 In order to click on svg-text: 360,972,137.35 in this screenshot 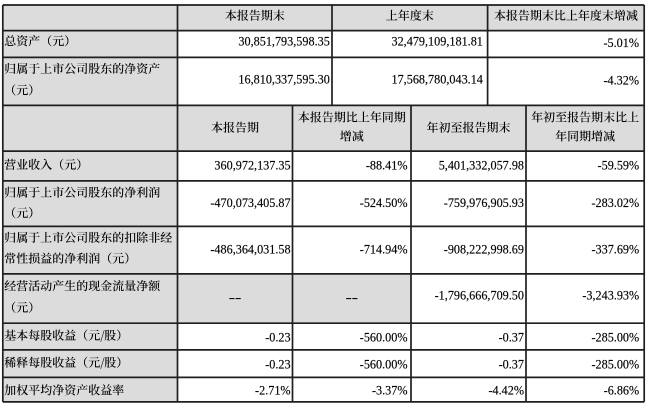, I will do `click(252, 165)`.